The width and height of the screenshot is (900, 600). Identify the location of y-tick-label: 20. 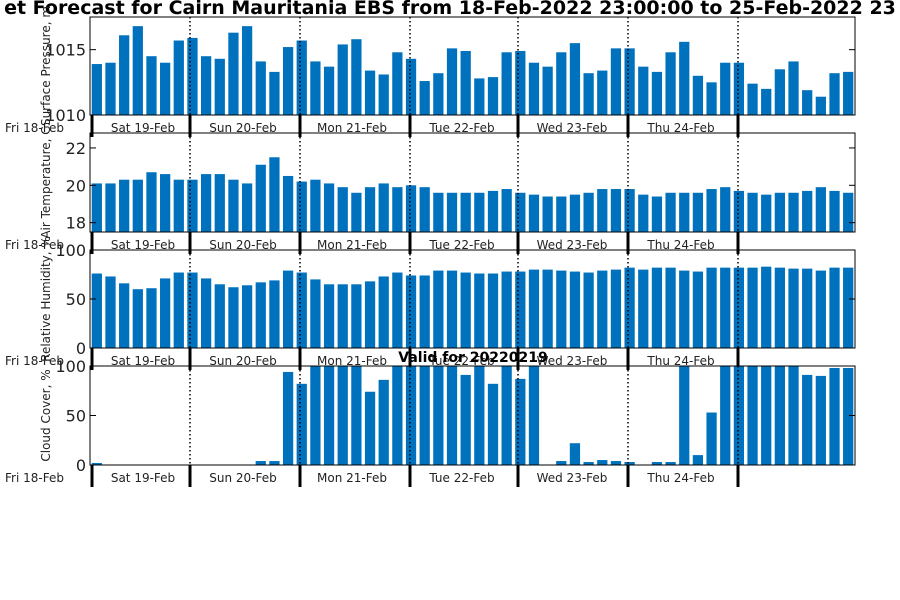
(76, 185).